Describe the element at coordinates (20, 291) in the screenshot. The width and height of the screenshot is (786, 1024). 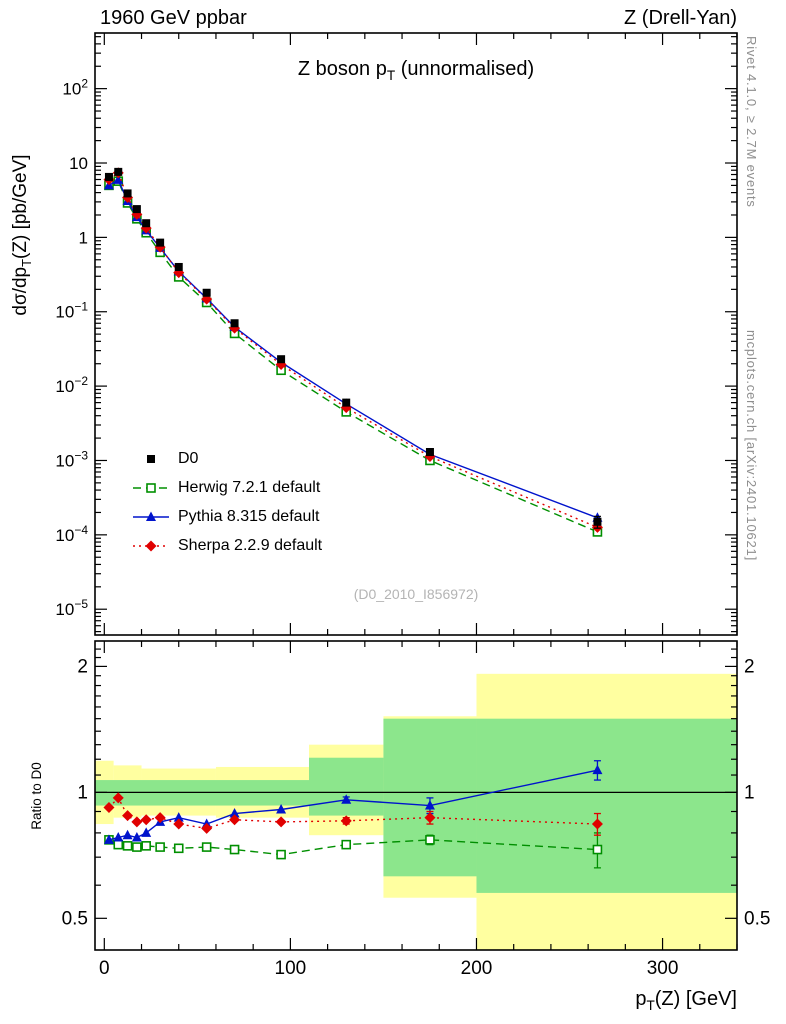
I see `y-axis-label-text: dσ/dp` at that location.